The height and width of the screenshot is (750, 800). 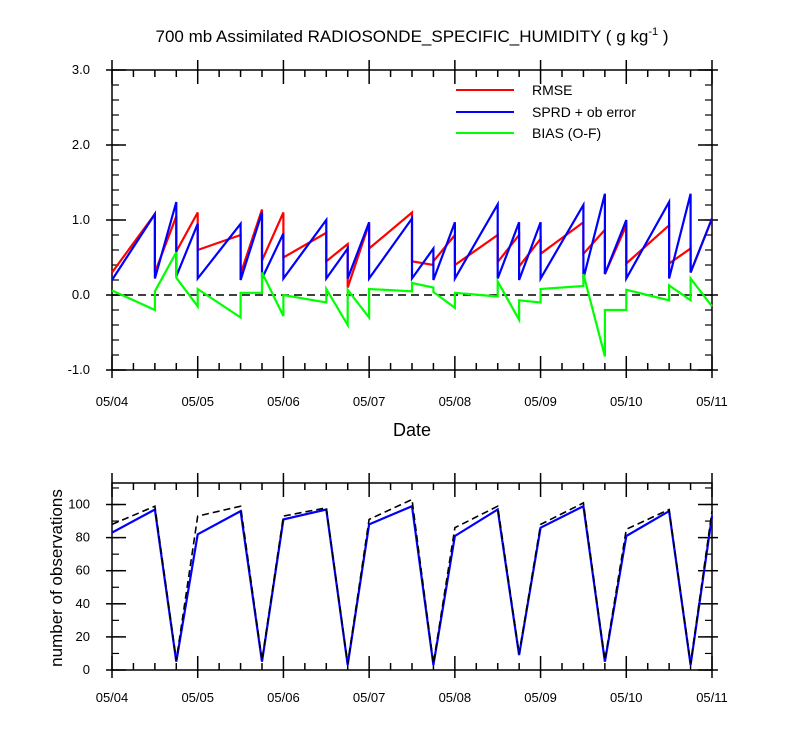 I want to click on bottom-x-tick-label: 05/04, so click(x=112, y=697).